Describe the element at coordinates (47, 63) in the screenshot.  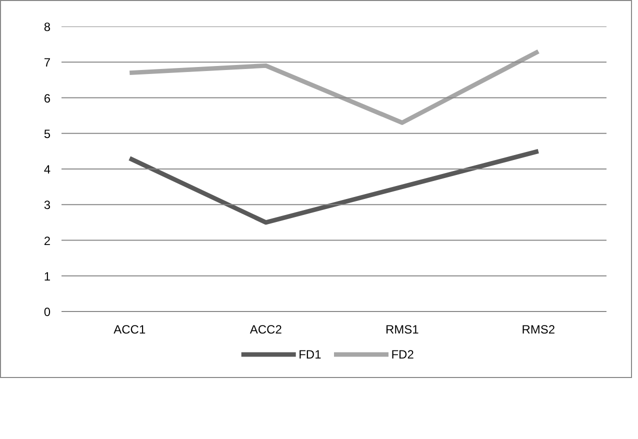
I see `y-tick-label: 7` at that location.